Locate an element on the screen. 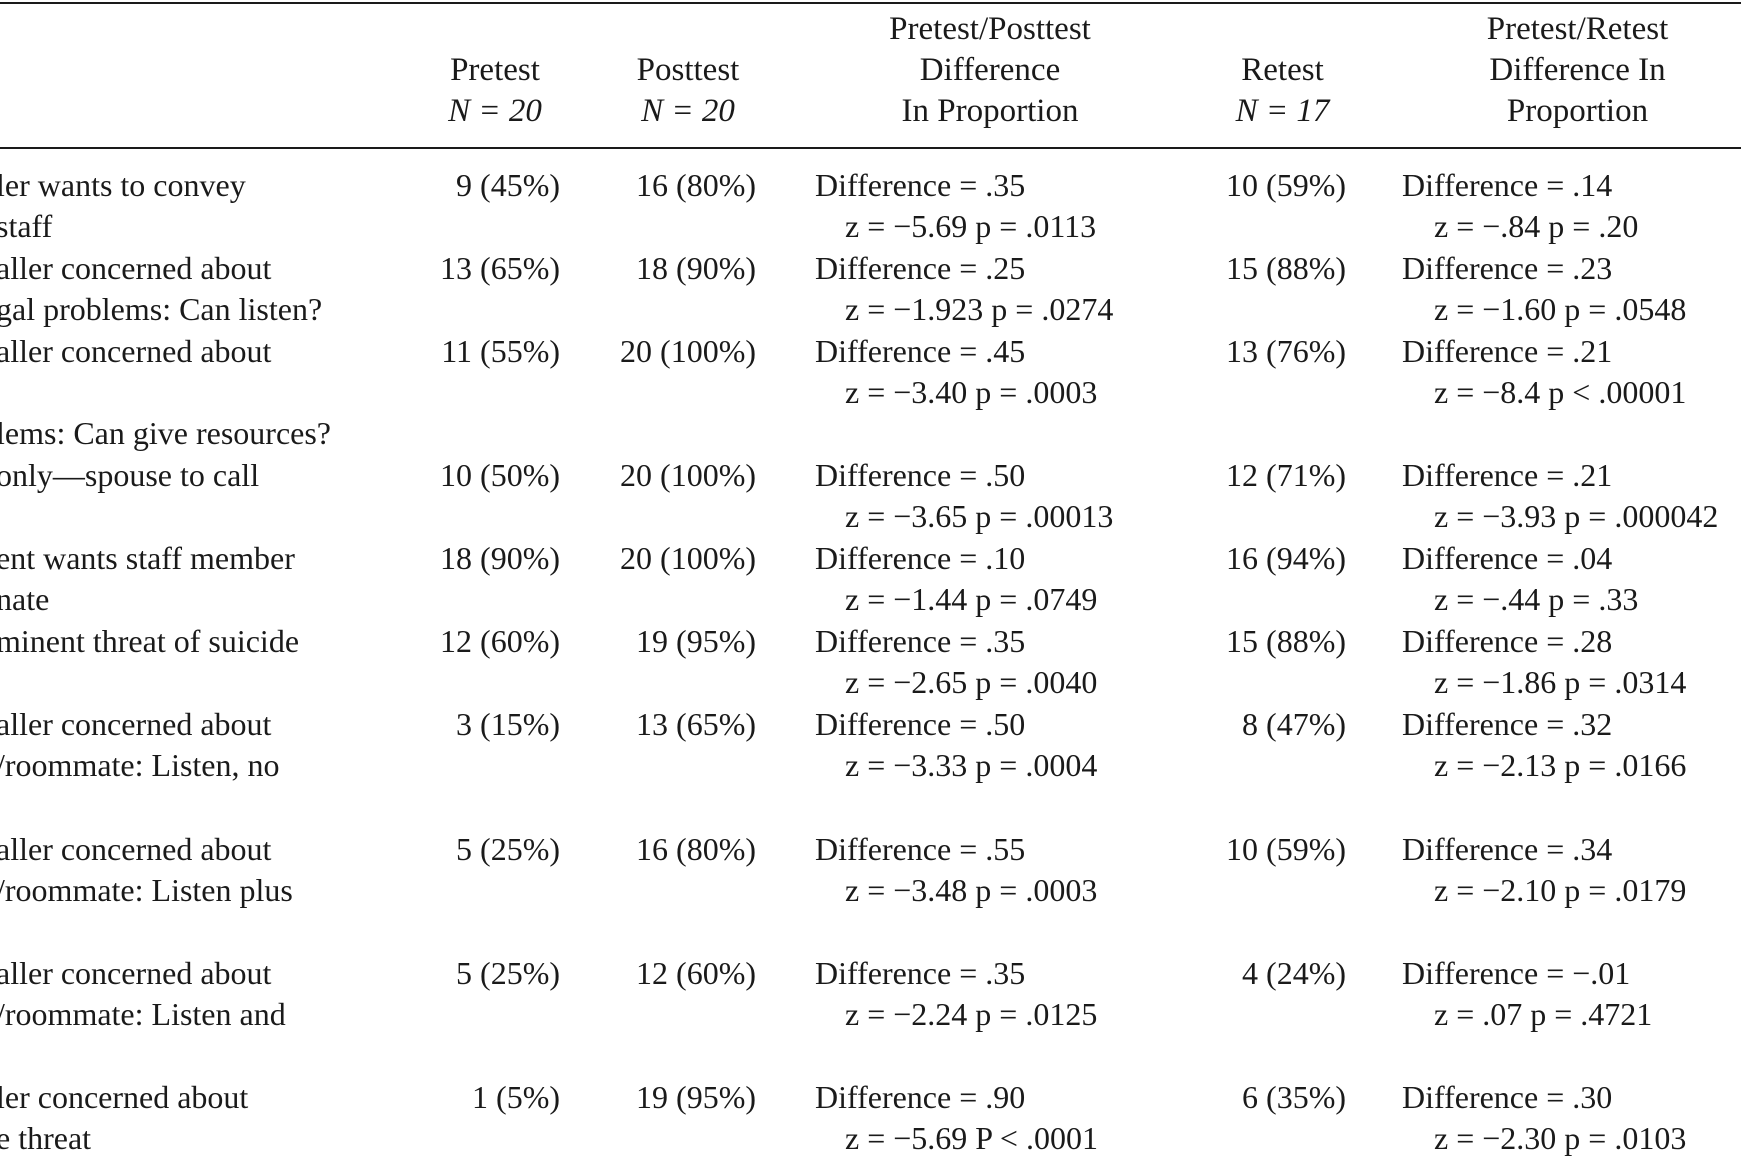 The width and height of the screenshot is (1741, 1165). retest-value: 16 (94%) is located at coordinates (1286, 558).